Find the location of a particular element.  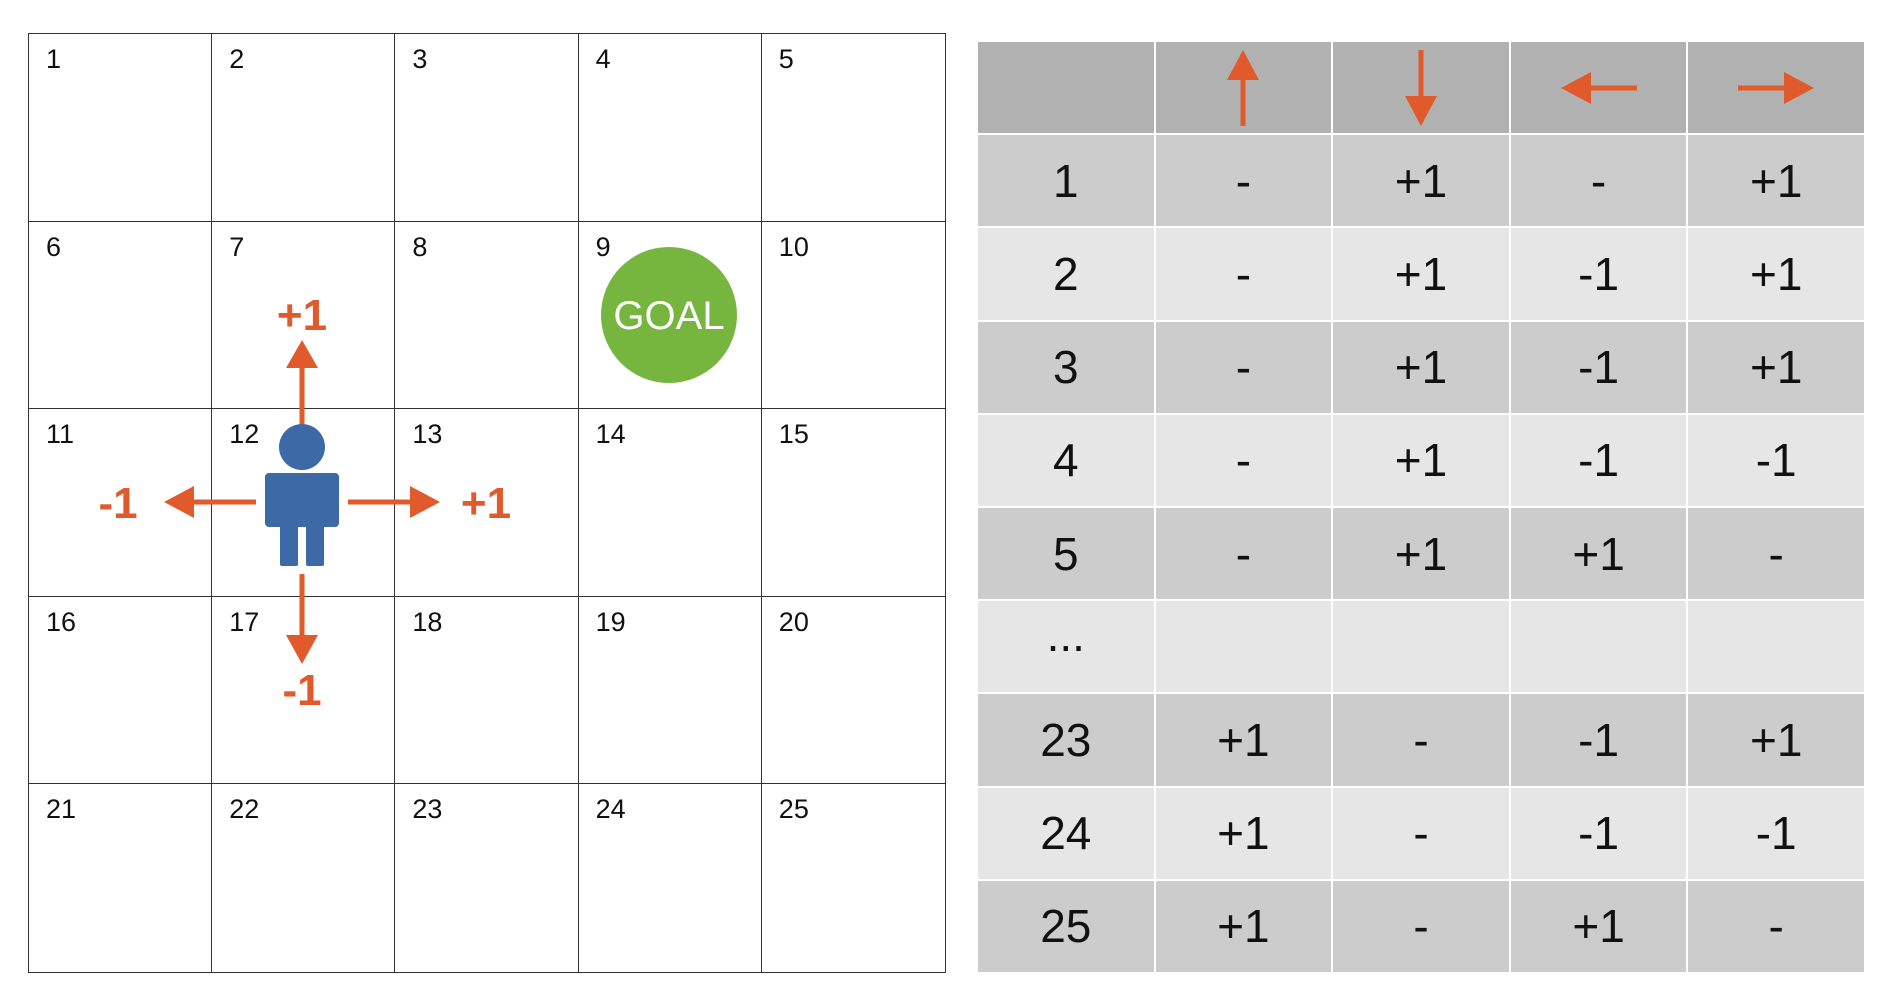

cell-number: 19 is located at coordinates (610, 621).